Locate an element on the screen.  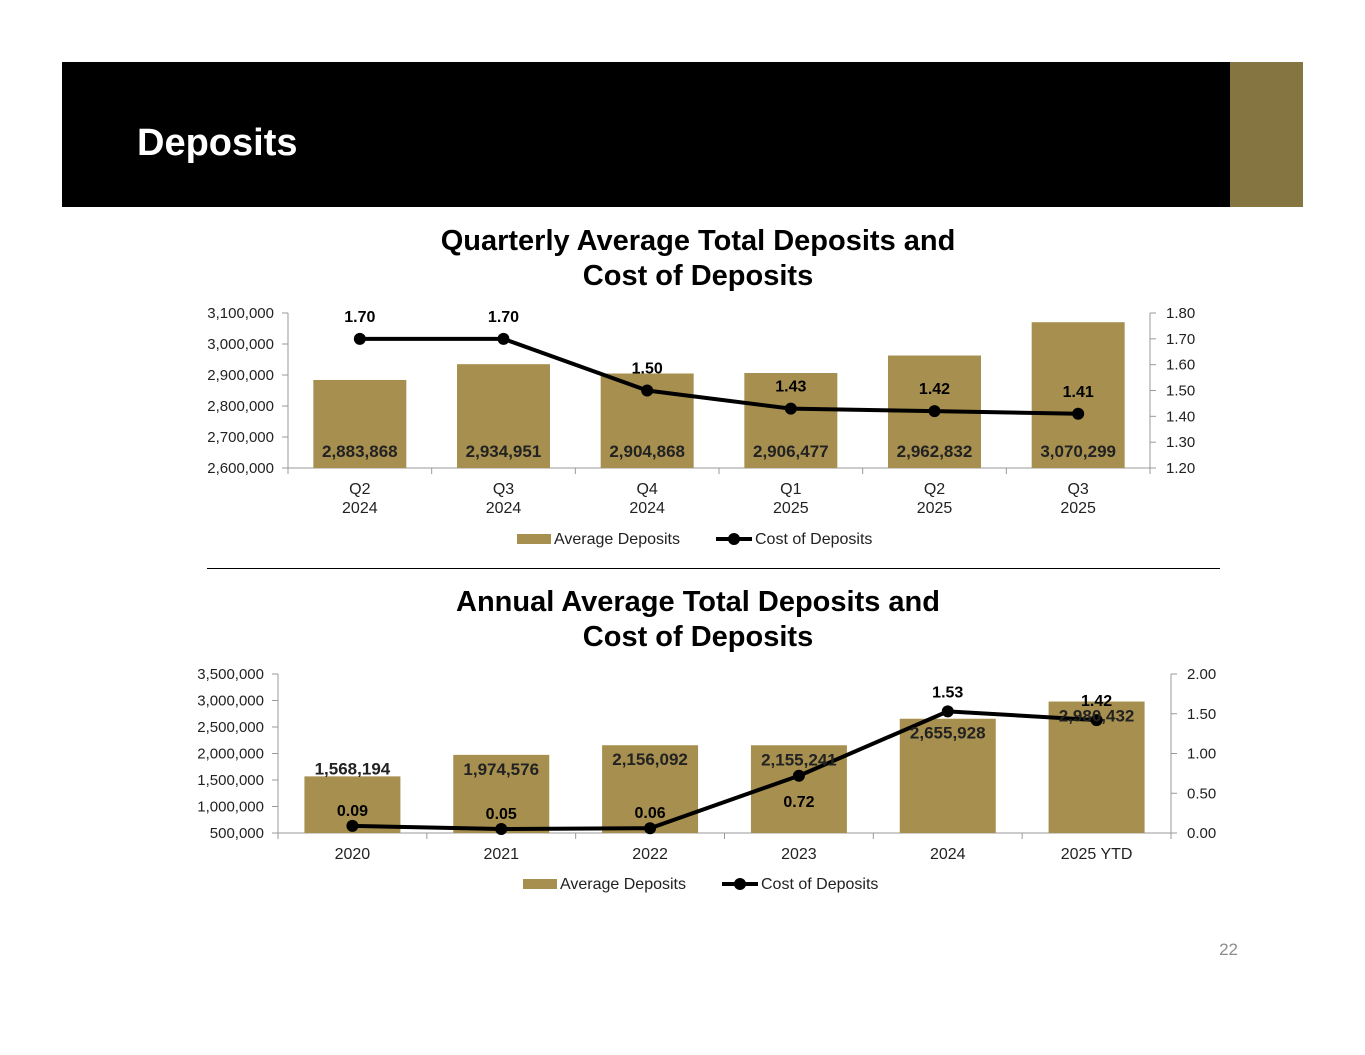
line-data-label: 0.72 is located at coordinates (798, 802).